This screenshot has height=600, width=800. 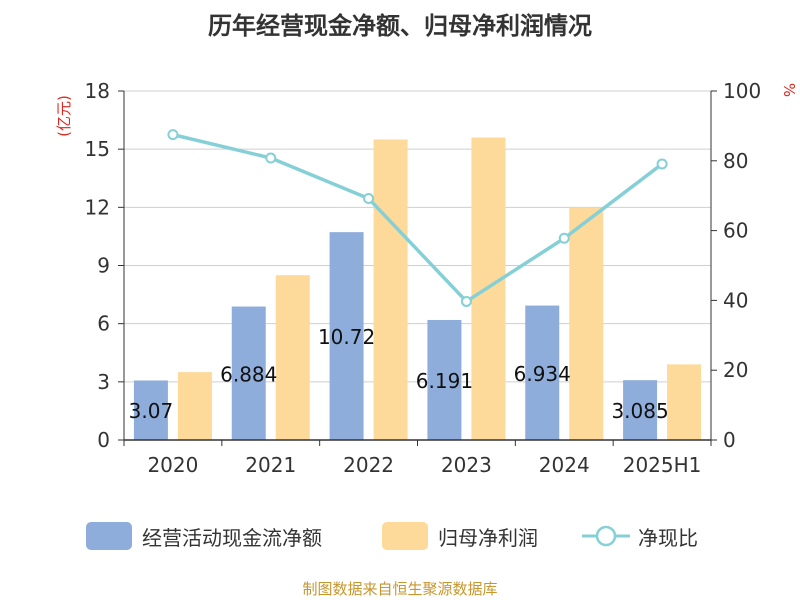 I want to click on chart-legend: 经营活动现金流净额 归母净利润 净现比, so click(x=400, y=536).